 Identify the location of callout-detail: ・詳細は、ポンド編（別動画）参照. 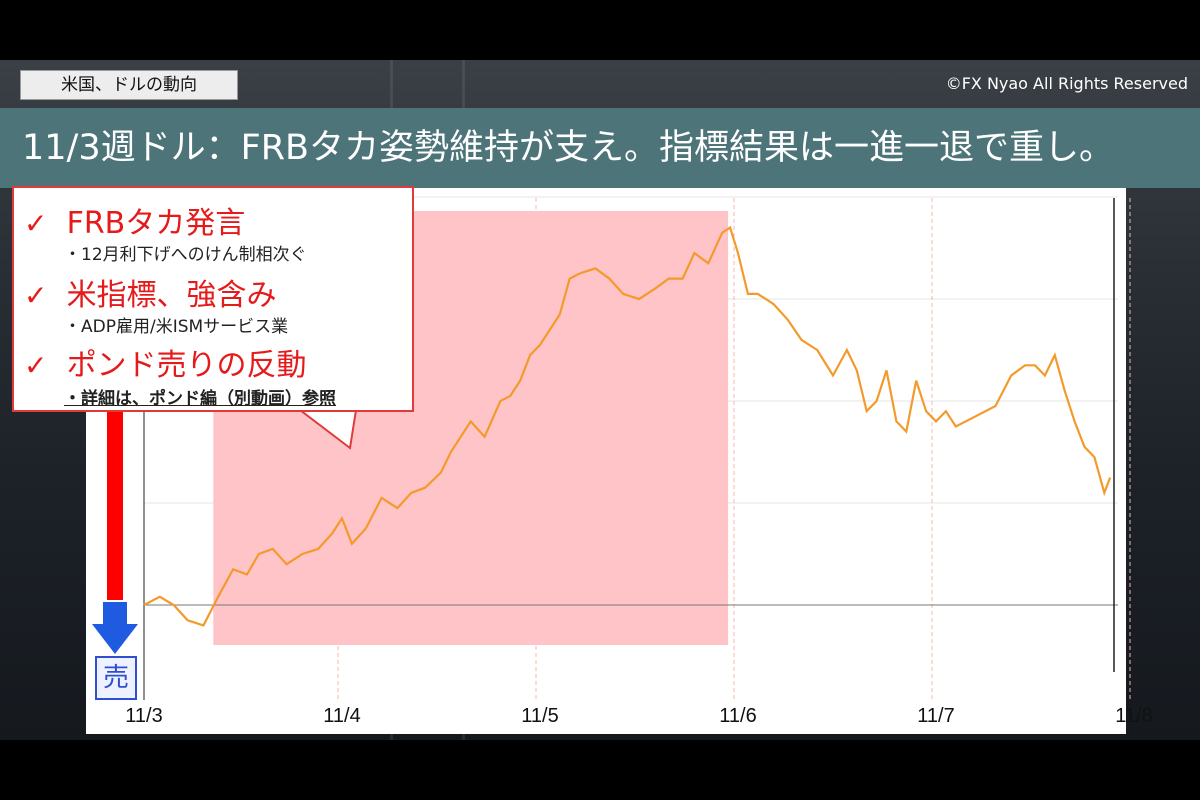
(200, 399).